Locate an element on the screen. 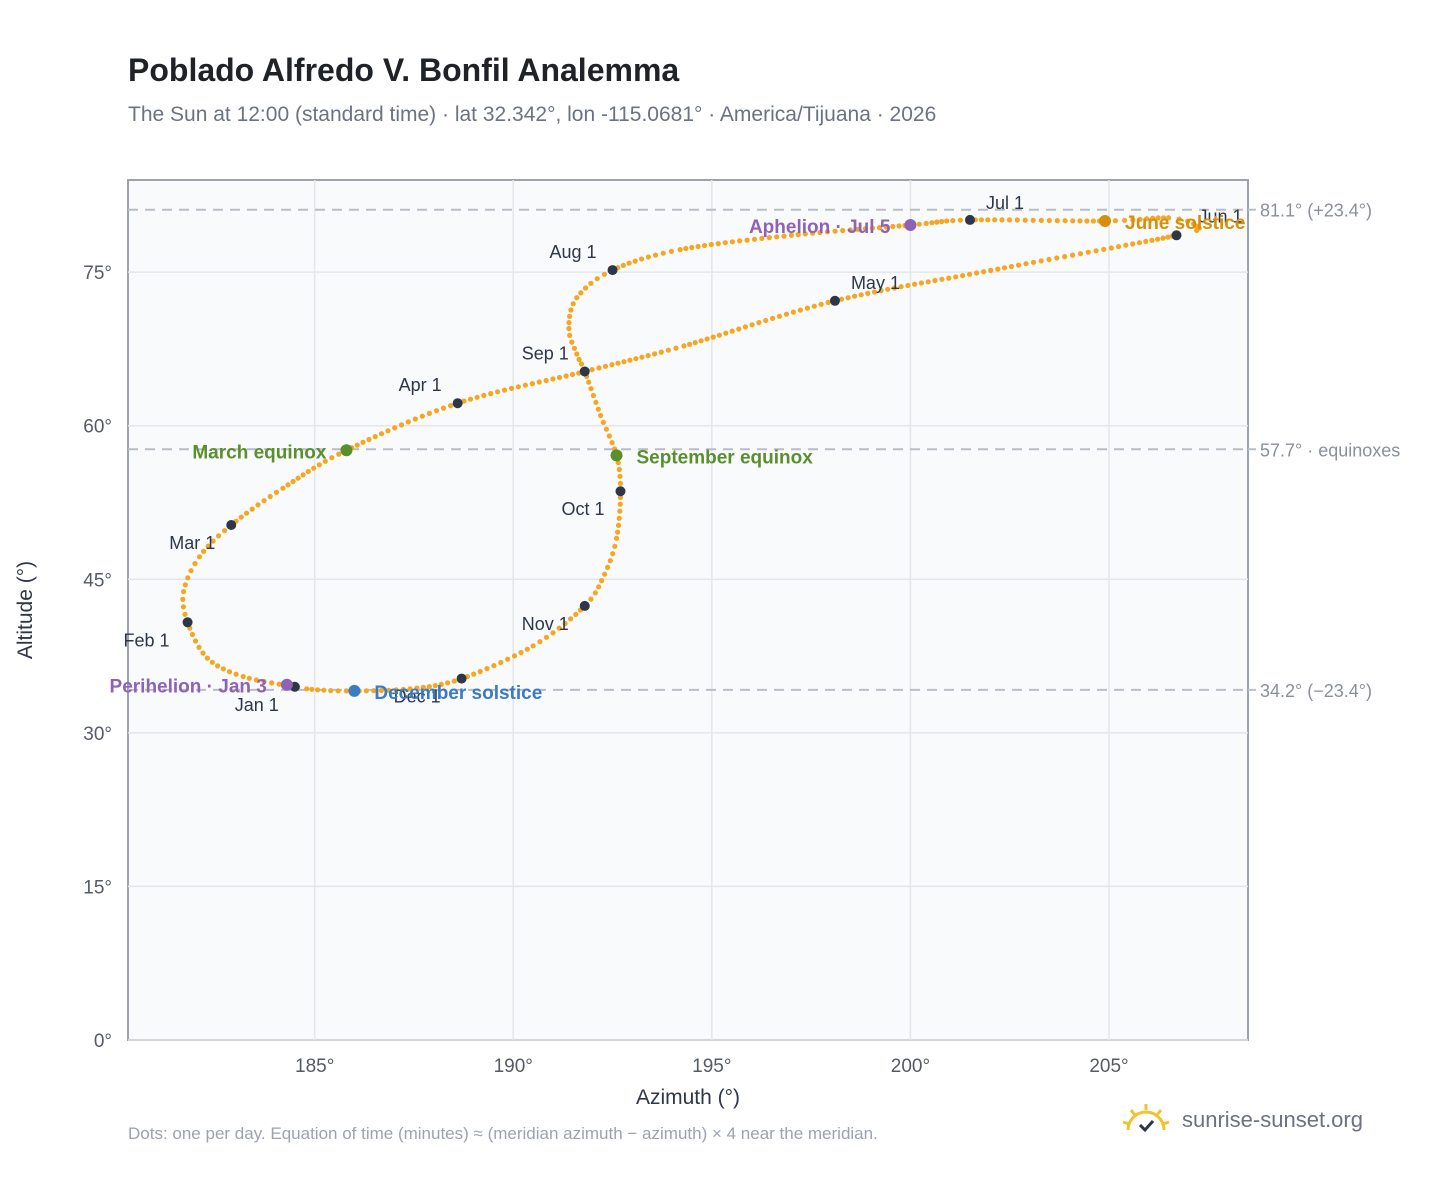  y-tick-label: 75° is located at coordinates (97, 273).